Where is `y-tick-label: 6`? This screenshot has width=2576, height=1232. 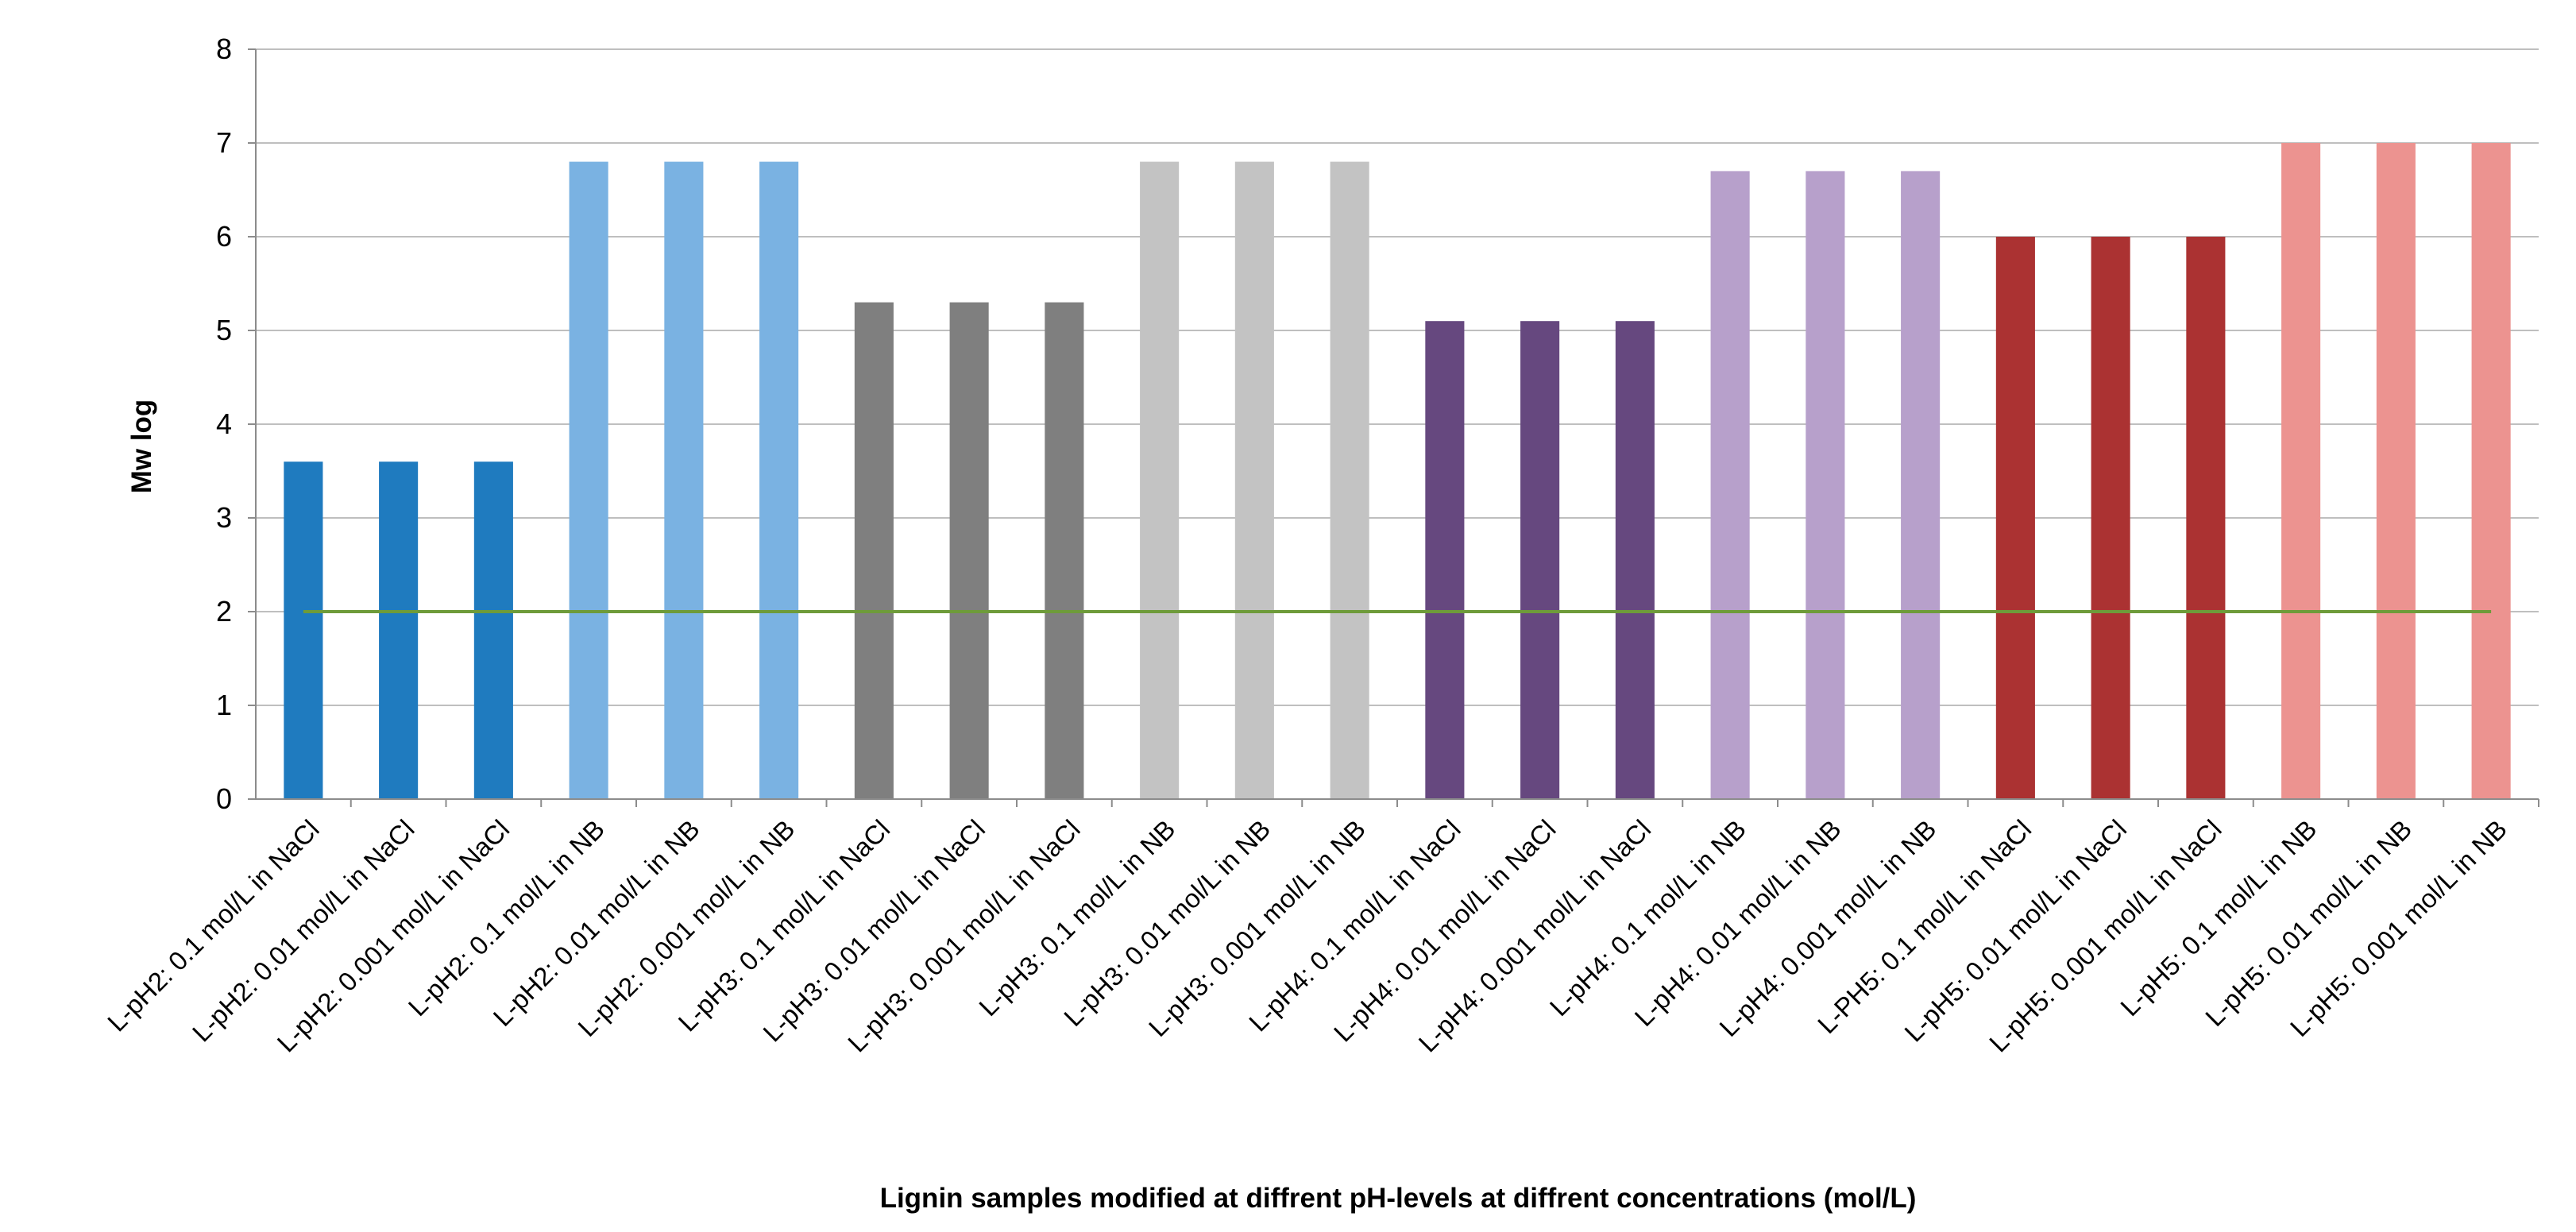 y-tick-label: 6 is located at coordinates (224, 236).